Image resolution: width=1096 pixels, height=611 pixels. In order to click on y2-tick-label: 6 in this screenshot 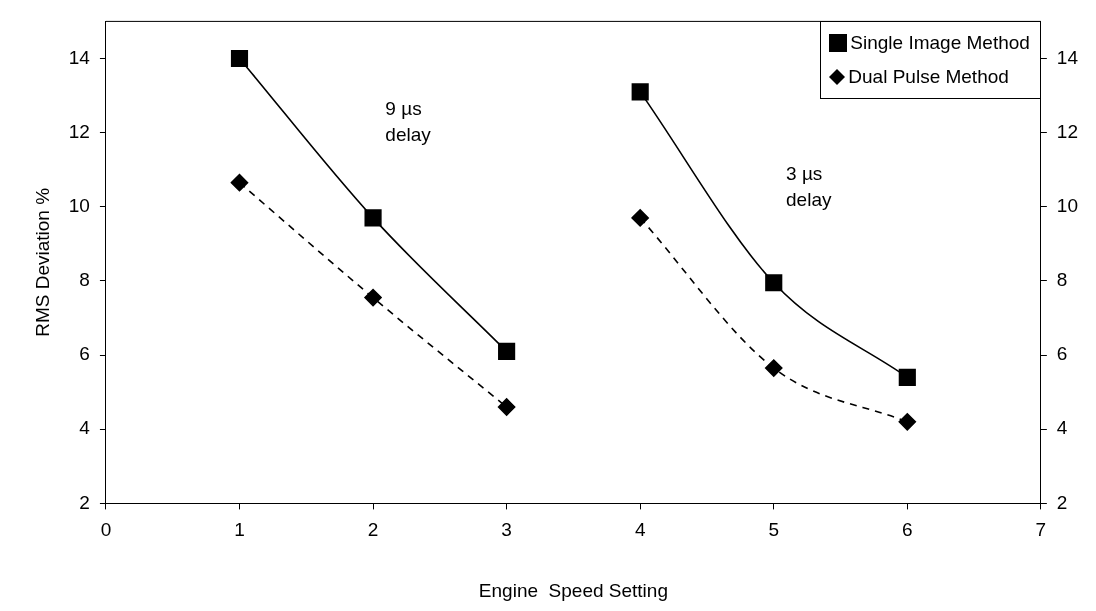, I will do `click(1062, 354)`.